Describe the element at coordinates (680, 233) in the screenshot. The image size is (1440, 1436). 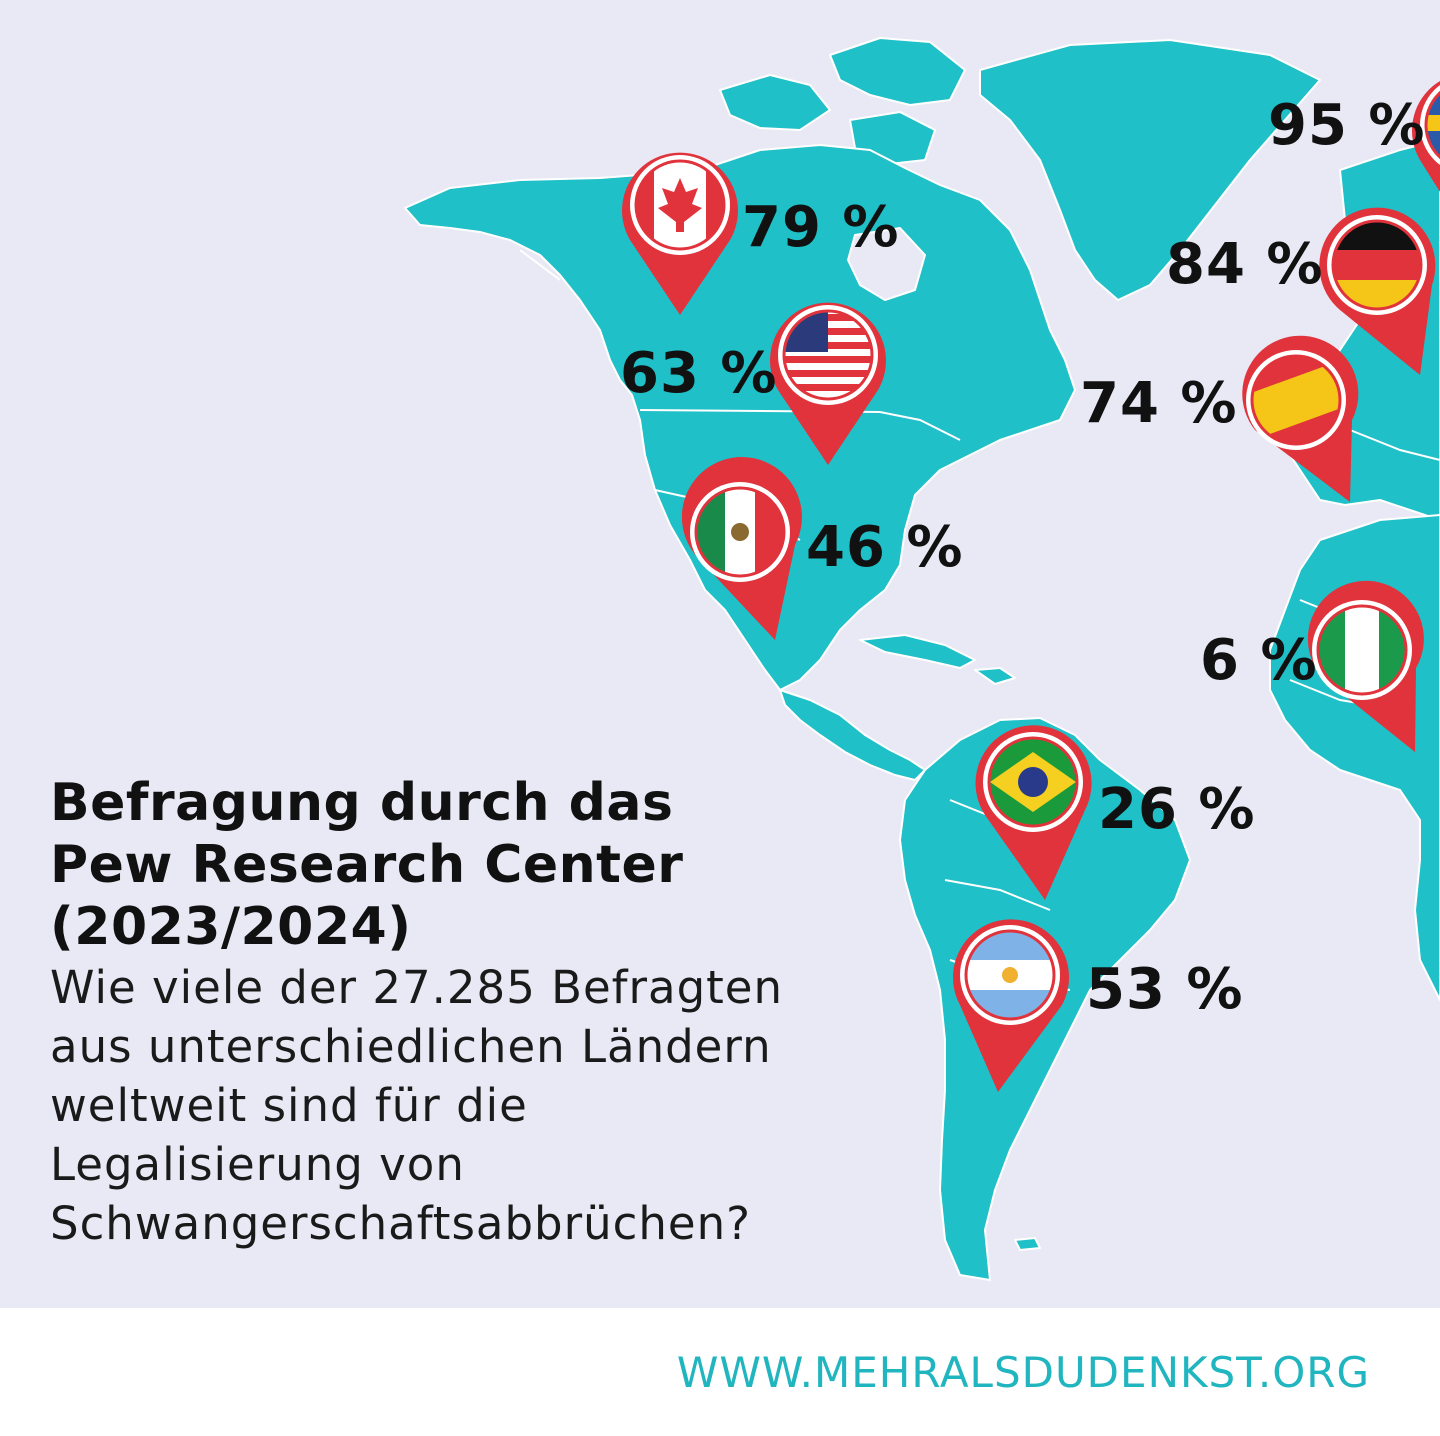
I see `canada-pin` at that location.